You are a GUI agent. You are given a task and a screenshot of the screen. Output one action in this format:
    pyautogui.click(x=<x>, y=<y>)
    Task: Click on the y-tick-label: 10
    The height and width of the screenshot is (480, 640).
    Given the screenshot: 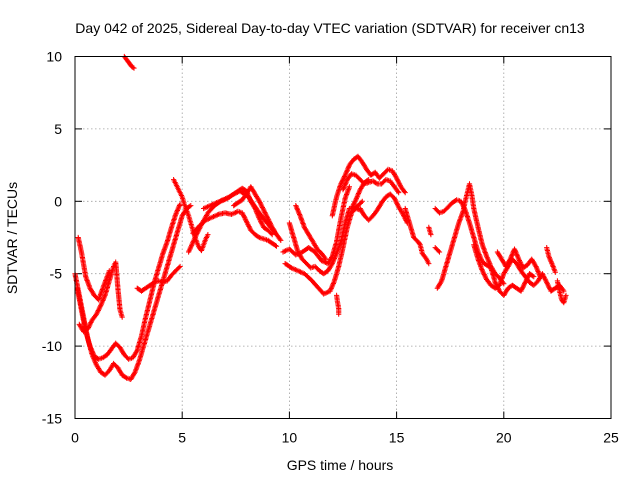 What is the action you would take?
    pyautogui.click(x=54, y=57)
    